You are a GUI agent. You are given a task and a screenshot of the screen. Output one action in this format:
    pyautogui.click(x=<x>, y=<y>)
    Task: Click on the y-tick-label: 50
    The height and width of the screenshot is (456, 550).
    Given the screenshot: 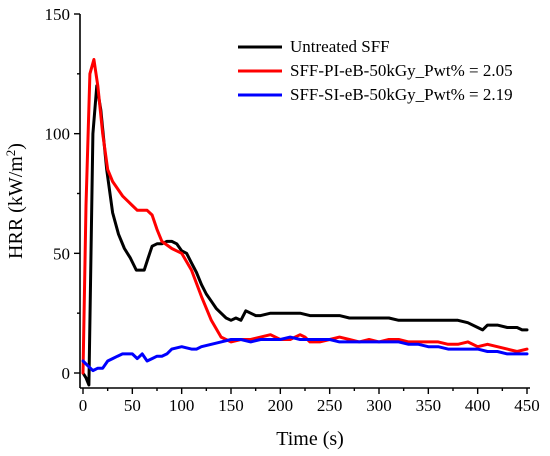 What is the action you would take?
    pyautogui.click(x=61, y=253)
    